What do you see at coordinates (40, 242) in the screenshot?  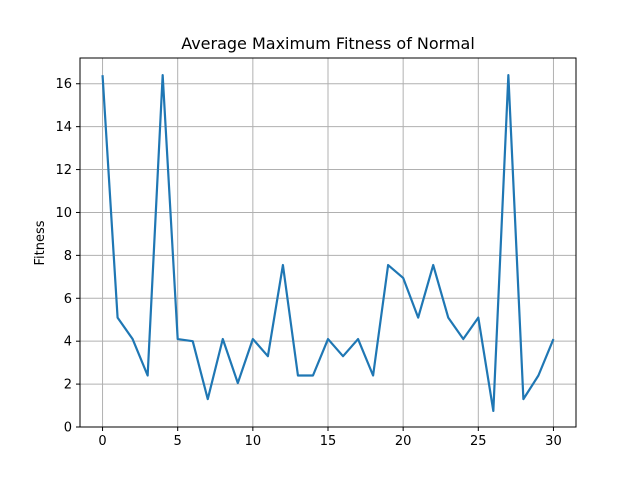 I see `y-axis-title: Fitness` at bounding box center [40, 242].